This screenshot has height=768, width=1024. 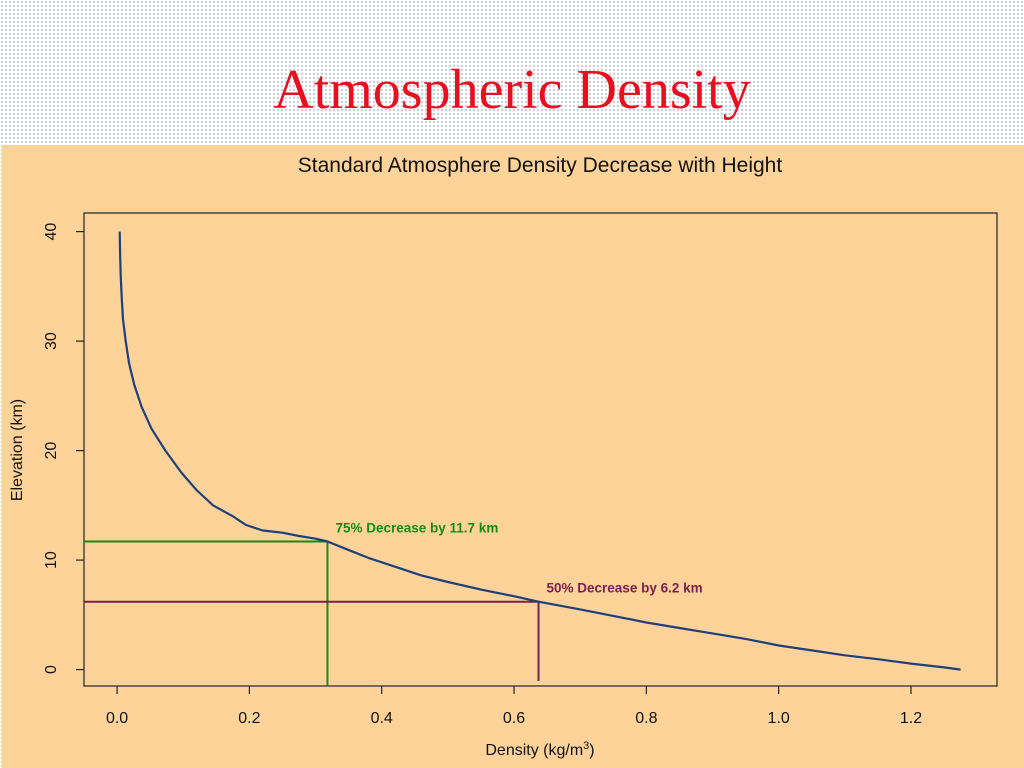 I want to click on y-tick-label: 20, so click(x=51, y=451).